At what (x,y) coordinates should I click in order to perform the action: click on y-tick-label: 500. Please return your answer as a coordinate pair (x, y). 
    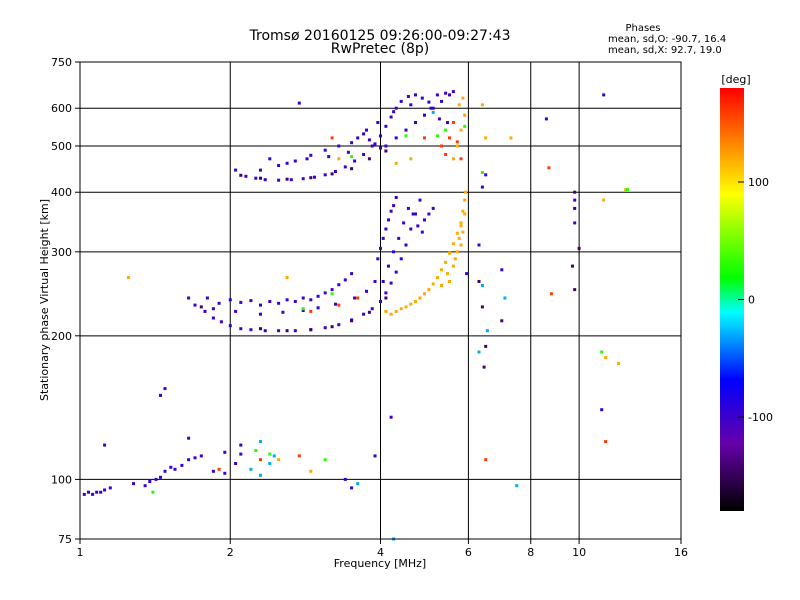
    Looking at the image, I should click on (61, 146).